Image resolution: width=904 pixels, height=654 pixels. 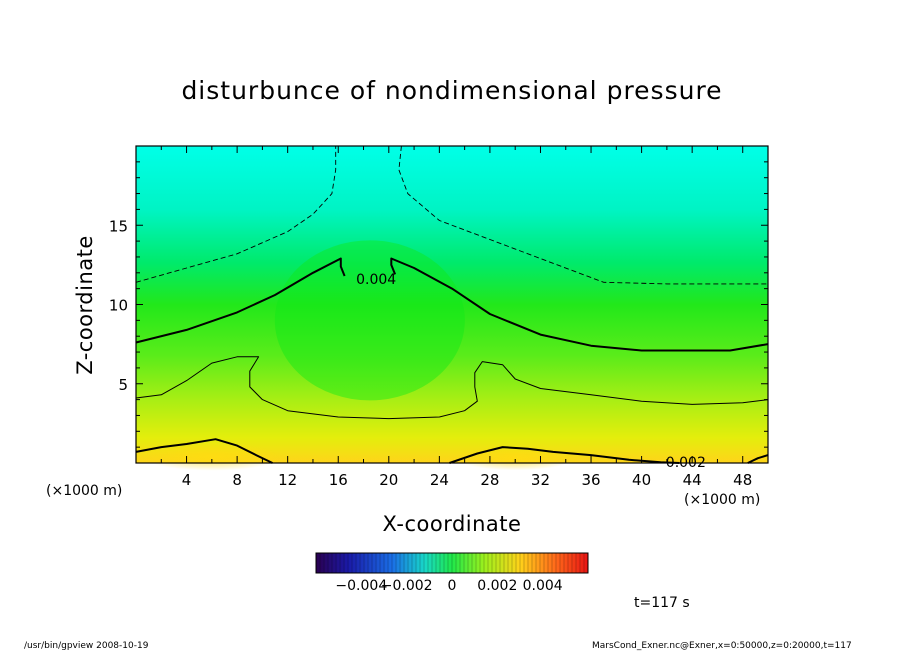 I want to click on x-axis-label: X-coordinate, so click(x=452, y=524).